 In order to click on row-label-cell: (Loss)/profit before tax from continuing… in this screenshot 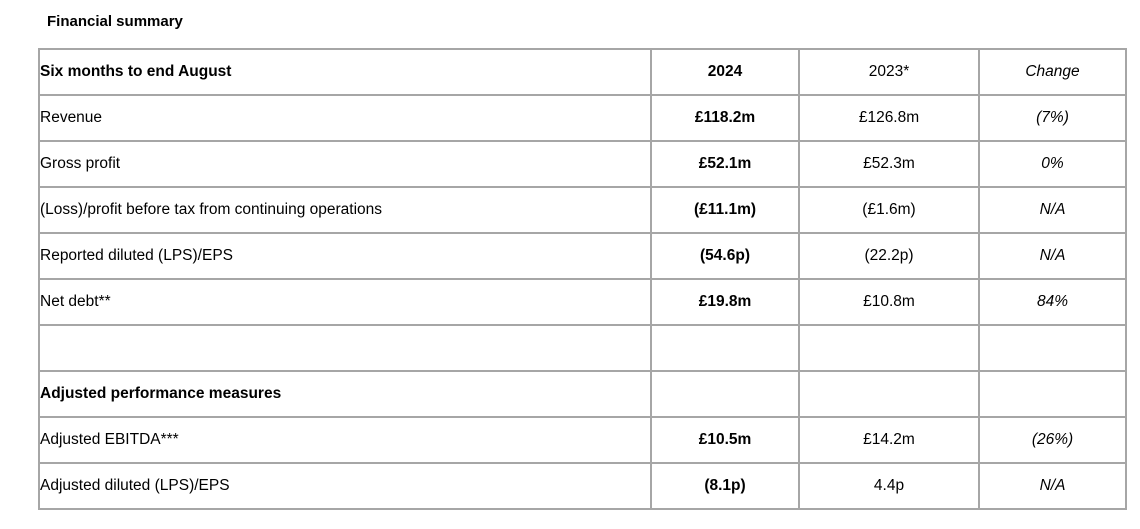, I will do `click(345, 210)`.